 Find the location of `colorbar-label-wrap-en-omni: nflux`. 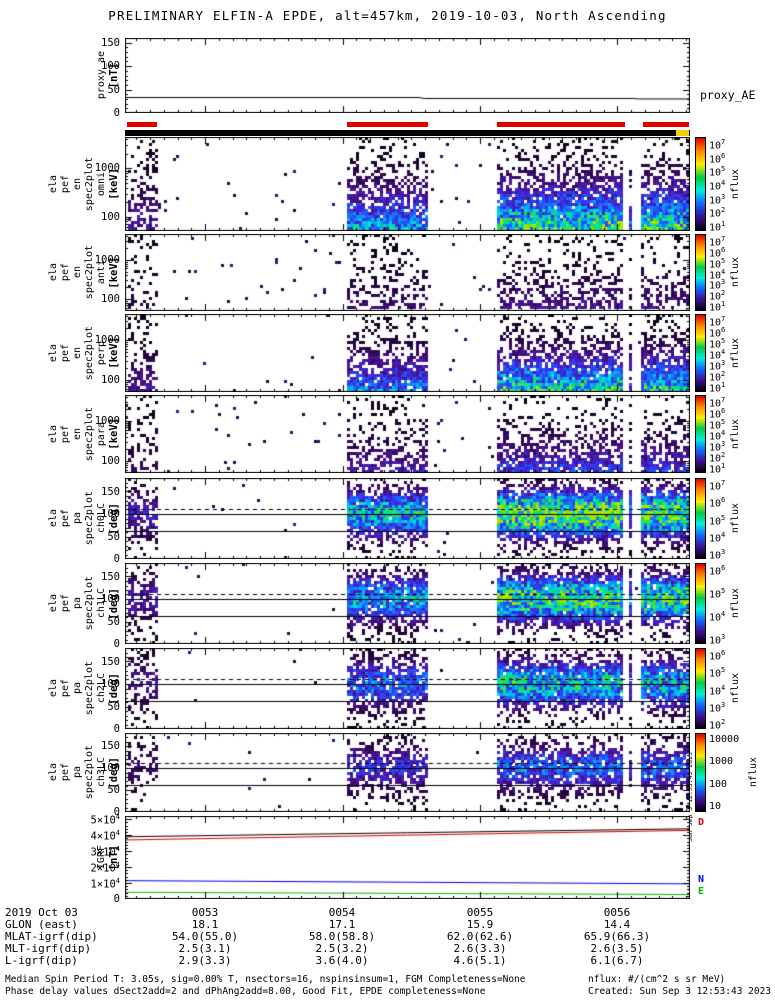

colorbar-label-wrap-en-omni: nflux is located at coordinates (737, 184).